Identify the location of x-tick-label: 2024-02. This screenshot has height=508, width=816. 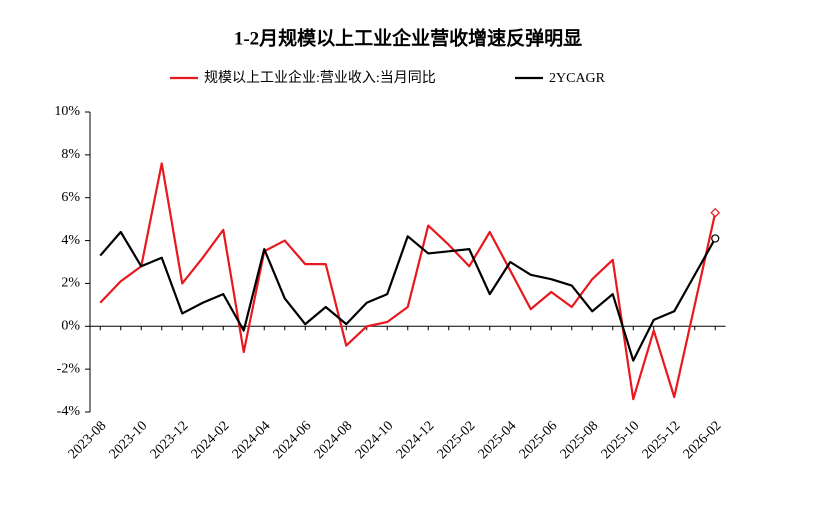
(211, 440).